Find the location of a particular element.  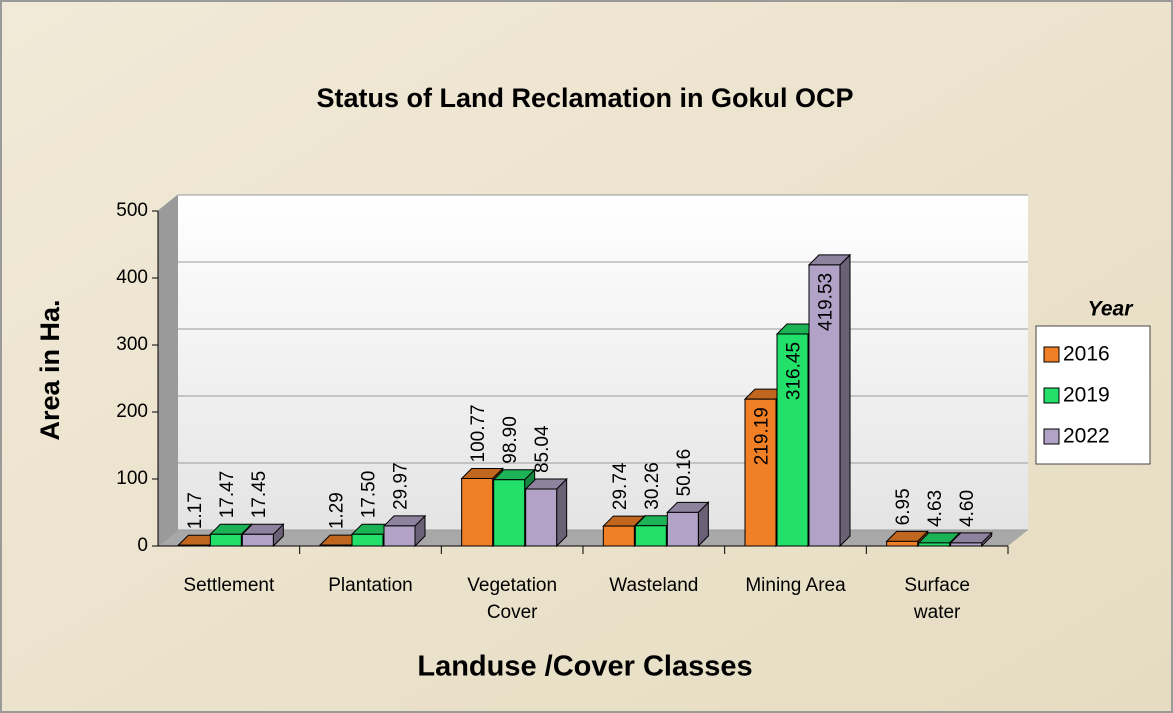

data-label: 29.74 is located at coordinates (620, 486).